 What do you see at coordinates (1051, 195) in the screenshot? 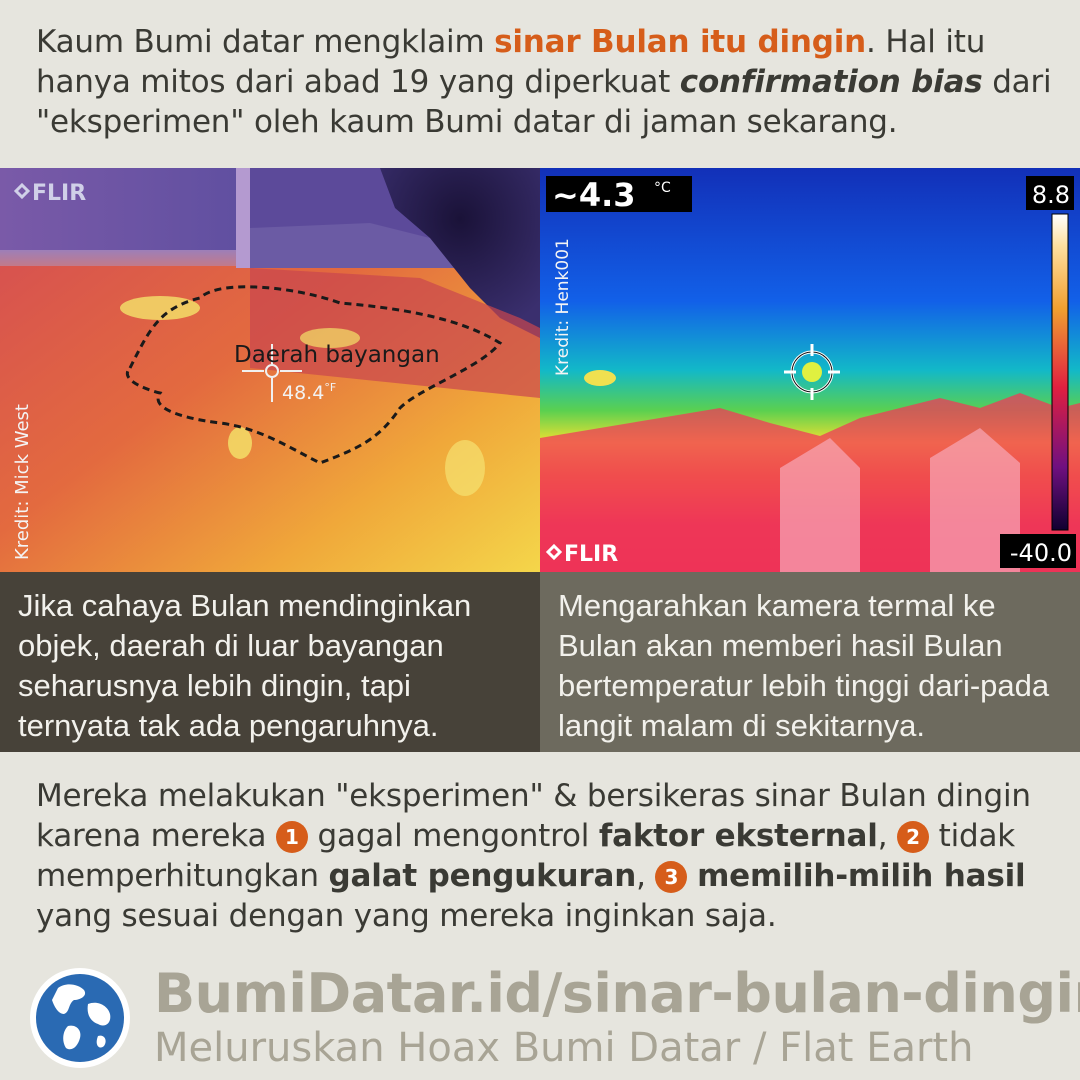
I see `scale-max-label: 8.8` at bounding box center [1051, 195].